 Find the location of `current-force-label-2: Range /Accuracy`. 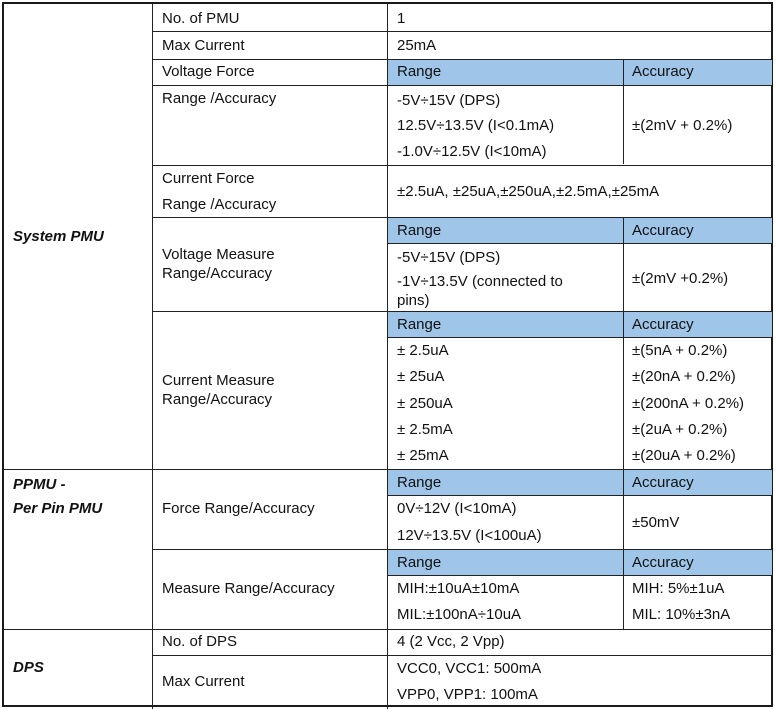

current-force-label-2: Range /Accuracy is located at coordinates (219, 204).